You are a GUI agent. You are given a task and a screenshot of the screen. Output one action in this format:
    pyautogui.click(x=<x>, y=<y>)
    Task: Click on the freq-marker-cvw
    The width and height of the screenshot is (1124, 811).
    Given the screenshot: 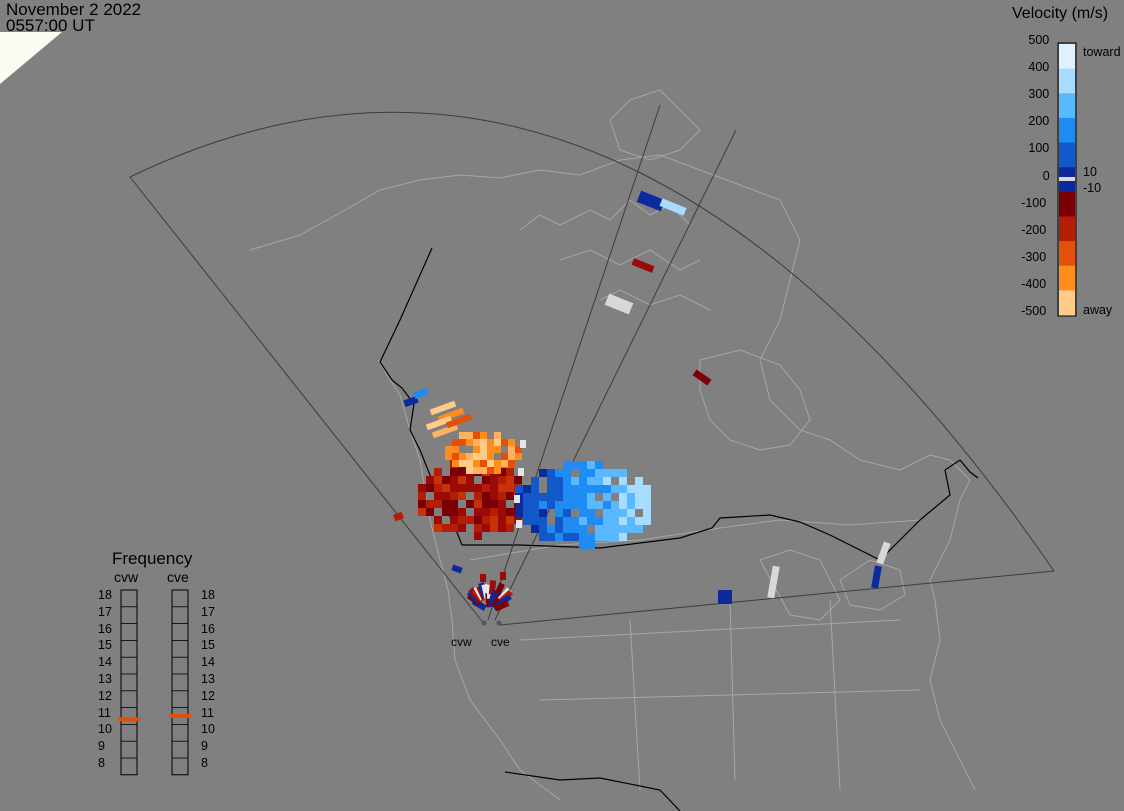 What is the action you would take?
    pyautogui.click(x=129, y=719)
    